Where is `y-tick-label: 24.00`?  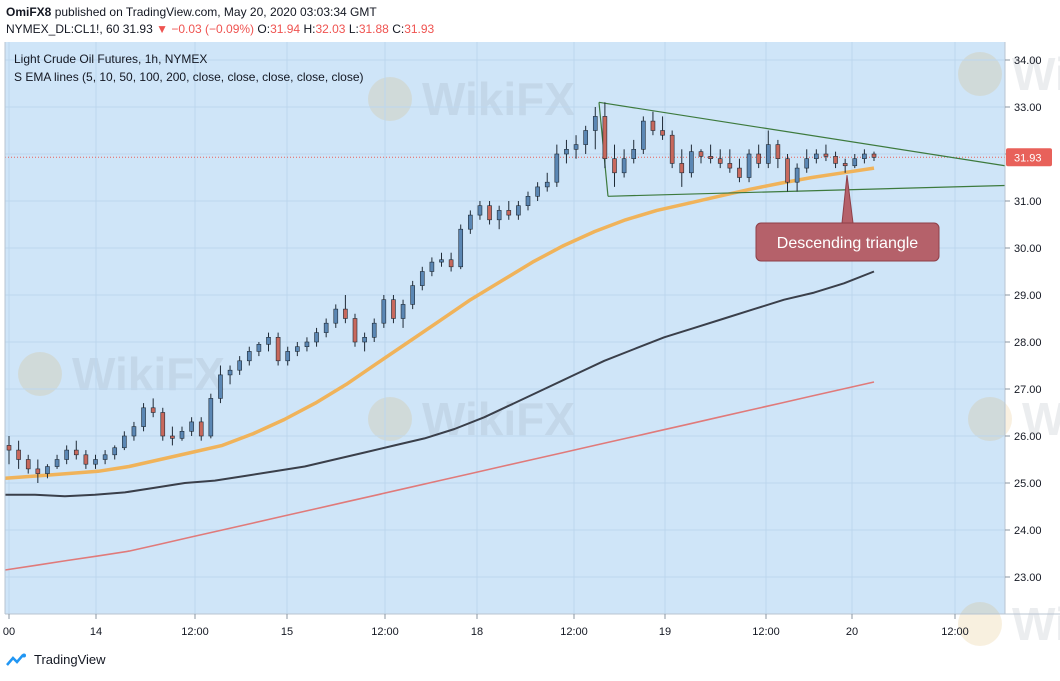 y-tick-label: 24.00 is located at coordinates (1028, 531).